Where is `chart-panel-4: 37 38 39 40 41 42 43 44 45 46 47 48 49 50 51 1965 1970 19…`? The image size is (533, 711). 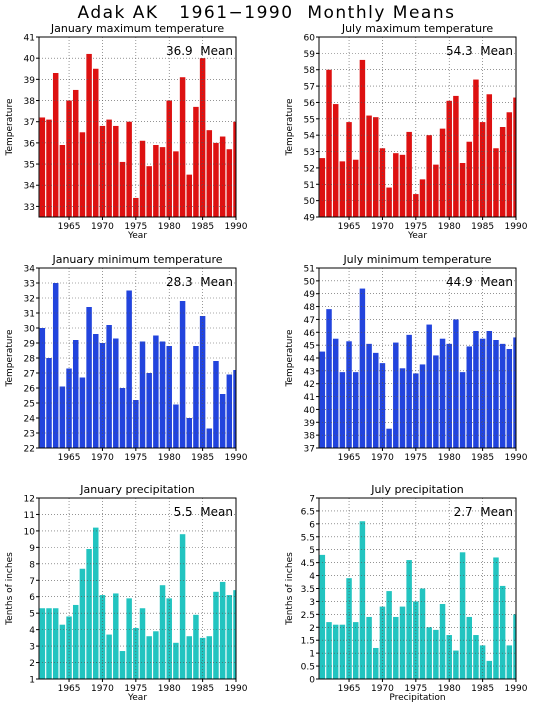
chart-panel-4: 37 38 39 40 41 42 43 44 45 46 47 48 49 50 51 1965 1970 19… is located at coordinates (406, 358).